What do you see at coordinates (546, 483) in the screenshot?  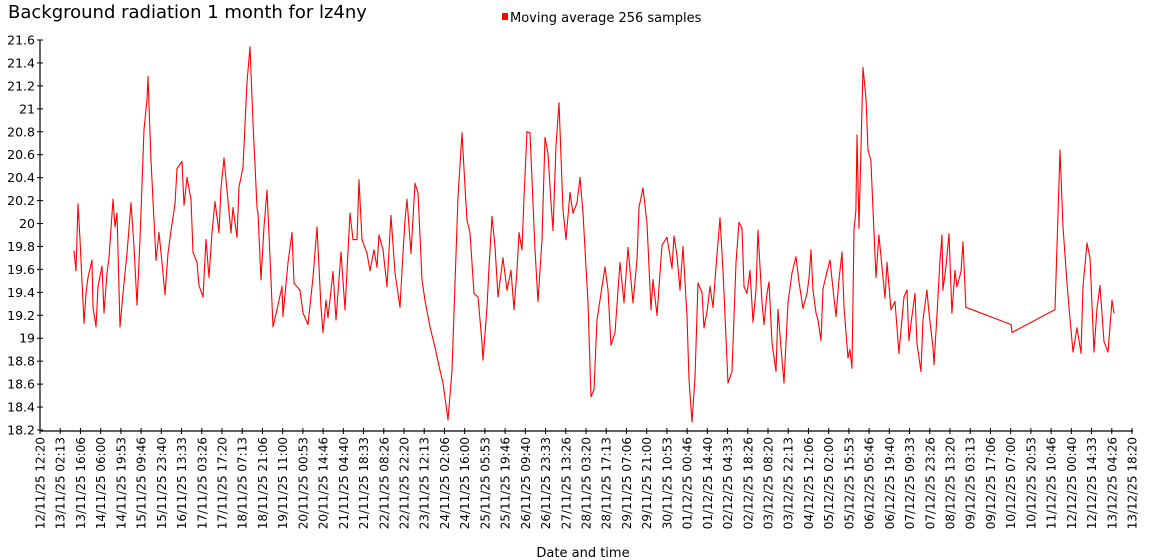 I see `x-tick-label: 26/11/25 23:33` at bounding box center [546, 483].